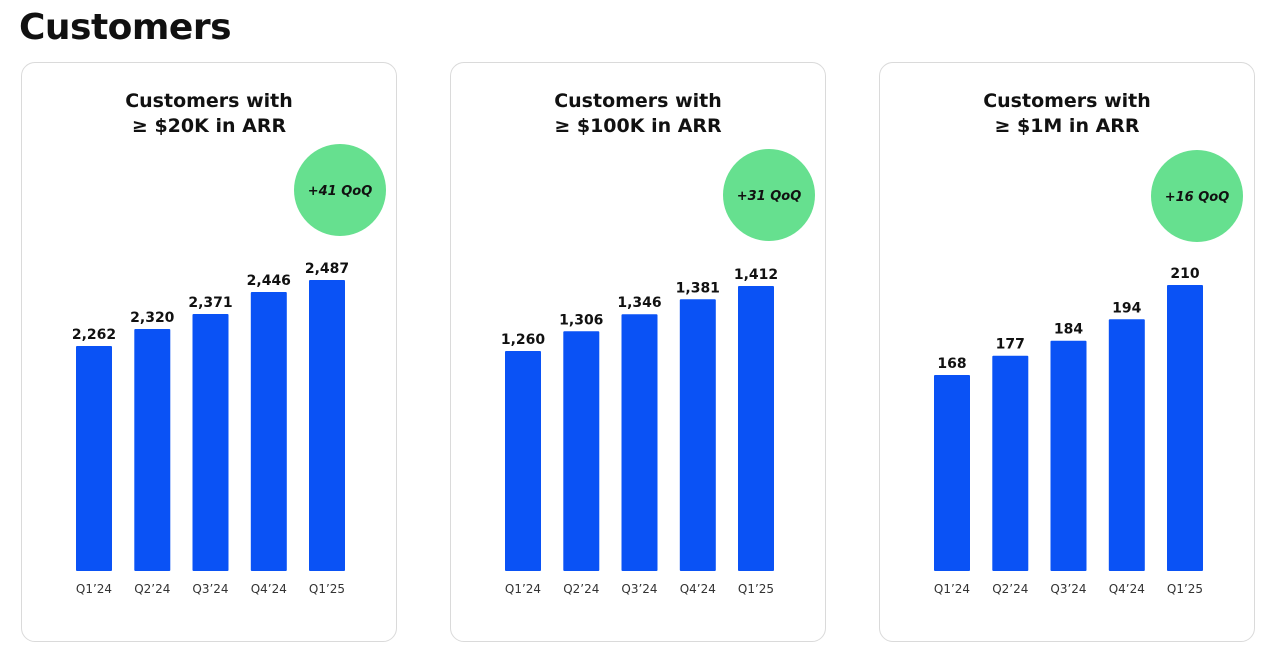 This screenshot has width=1280, height=657. Describe the element at coordinates (1184, 274) in the screenshot. I see `data-label: 210` at that location.